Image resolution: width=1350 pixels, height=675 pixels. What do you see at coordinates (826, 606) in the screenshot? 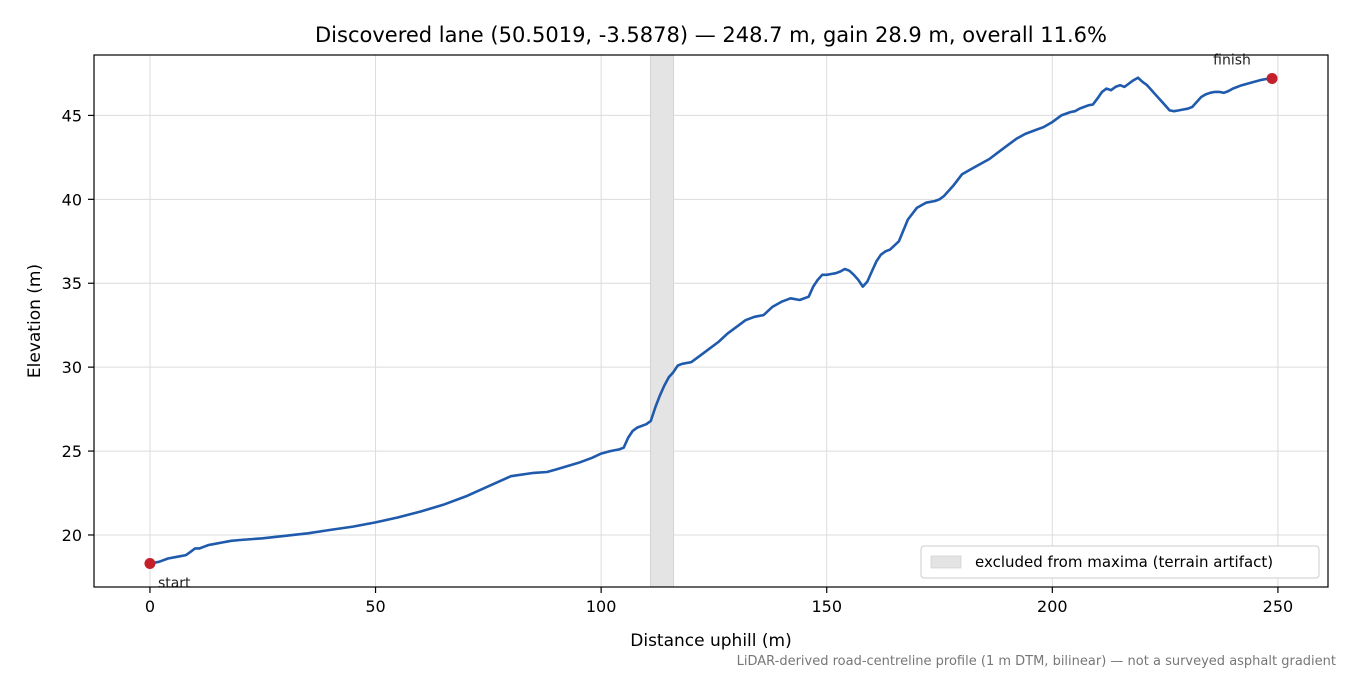
I see `x-tick-label: 150` at bounding box center [826, 606].